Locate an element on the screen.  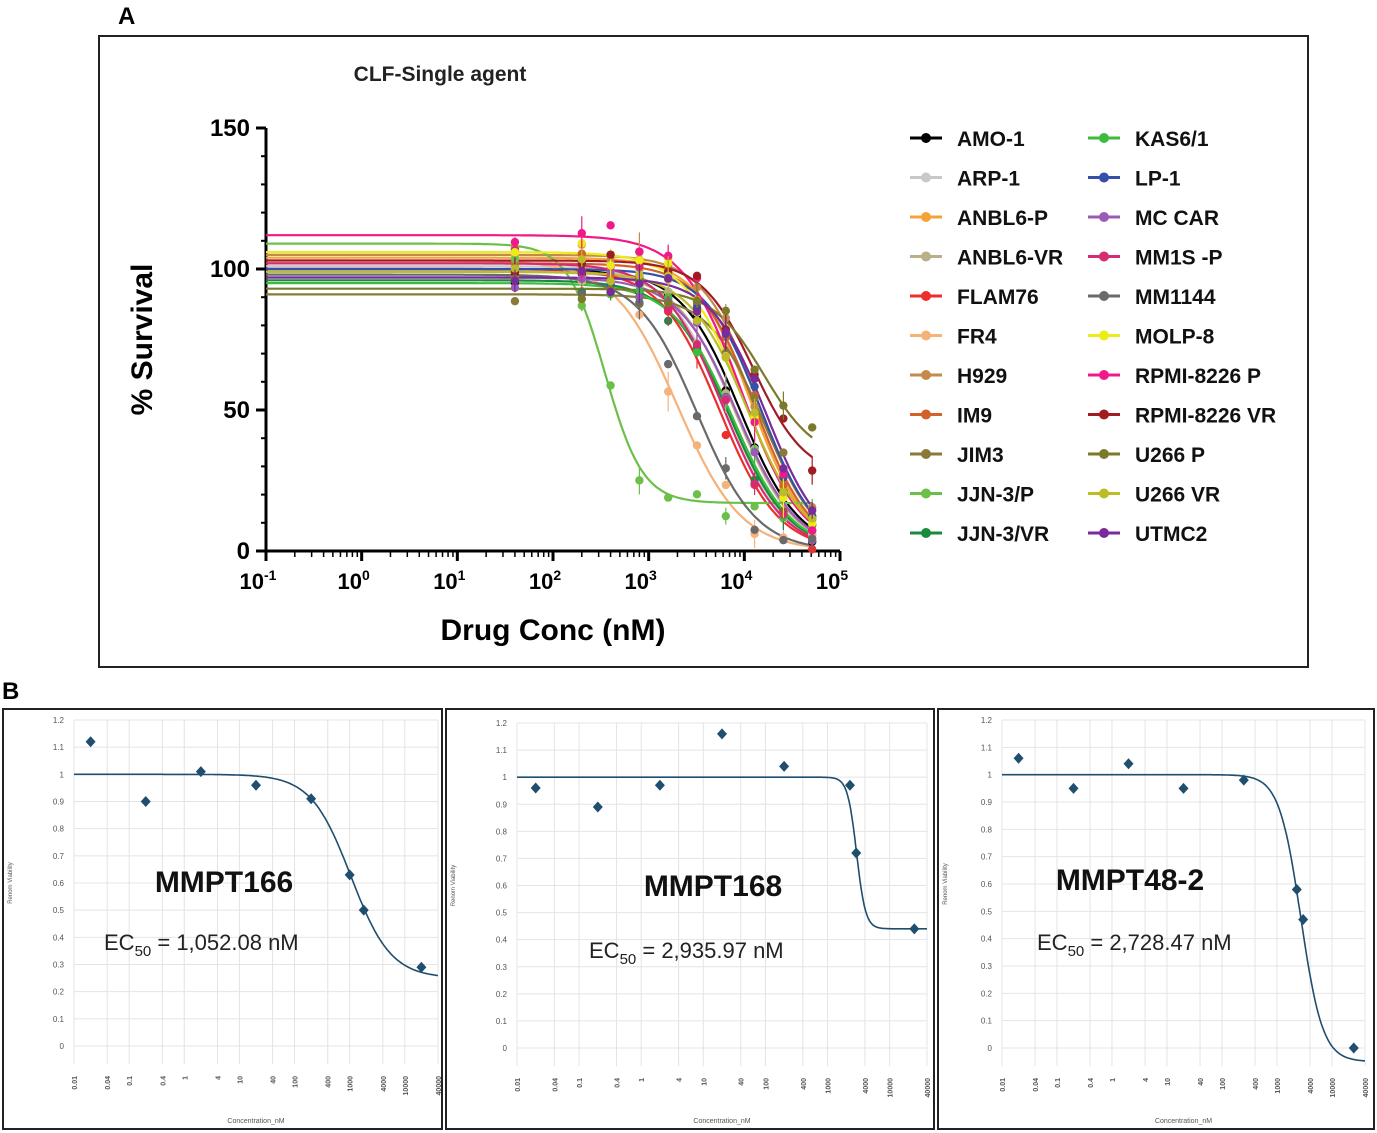
x-tick-label: 10¹ is located at coordinates (449, 580).